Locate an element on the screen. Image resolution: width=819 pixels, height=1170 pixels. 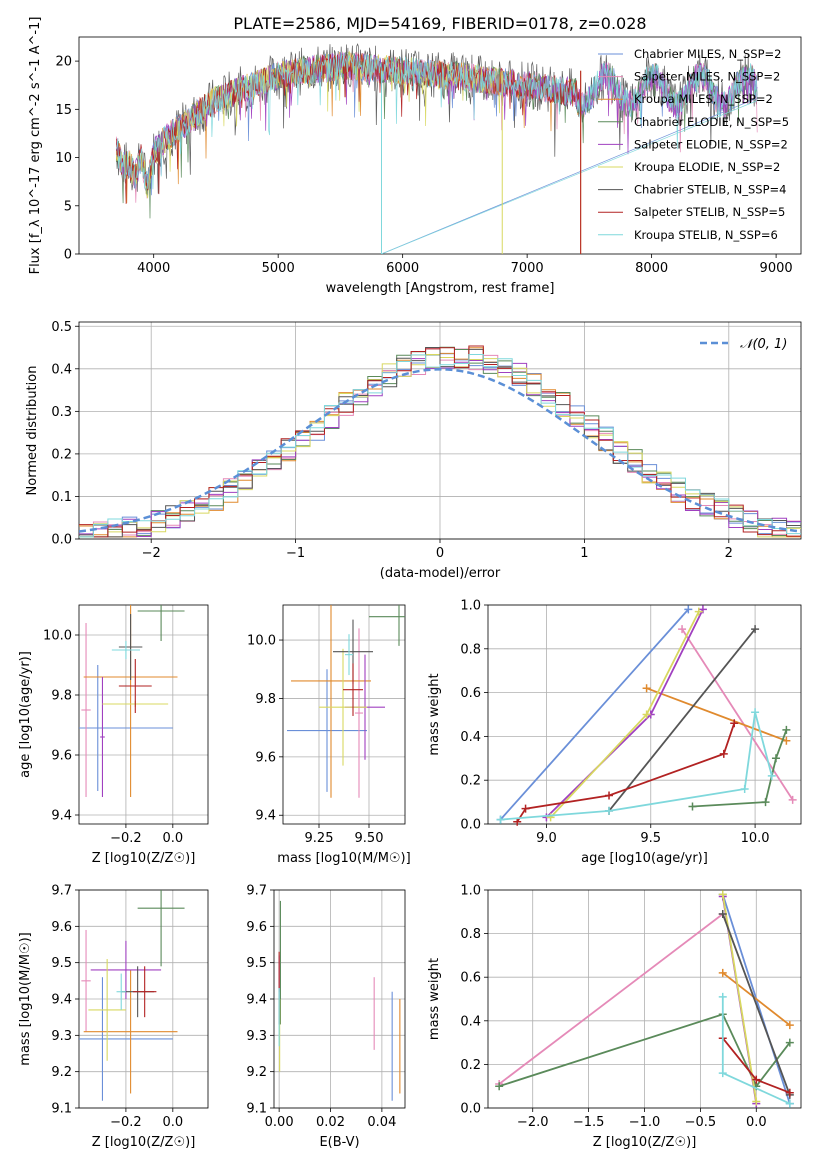
x-axis-label: wavelength [Angstrom, rest frame] is located at coordinates (440, 288).